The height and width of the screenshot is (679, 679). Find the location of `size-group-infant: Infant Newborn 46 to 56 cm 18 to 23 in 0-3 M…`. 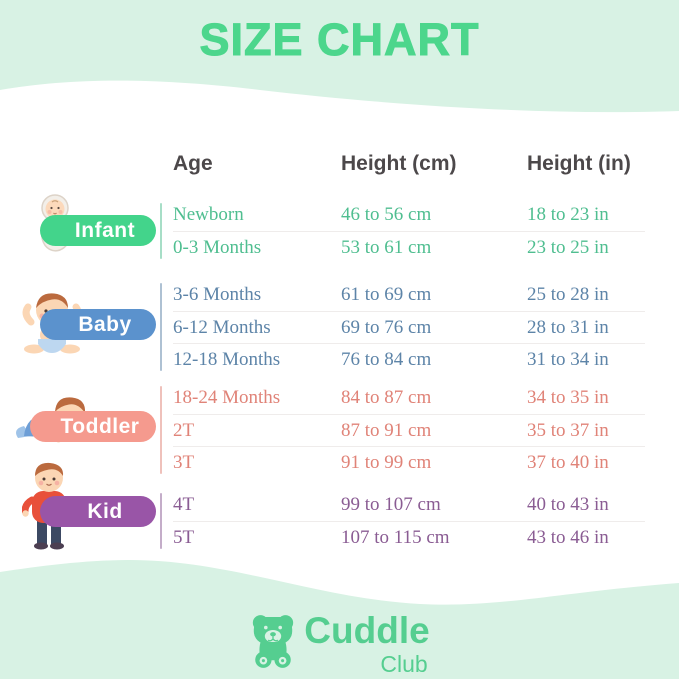

size-group-infant: Infant Newborn 46 to 56 cm 18 to 23 in 0-3 M… is located at coordinates (339, 228).